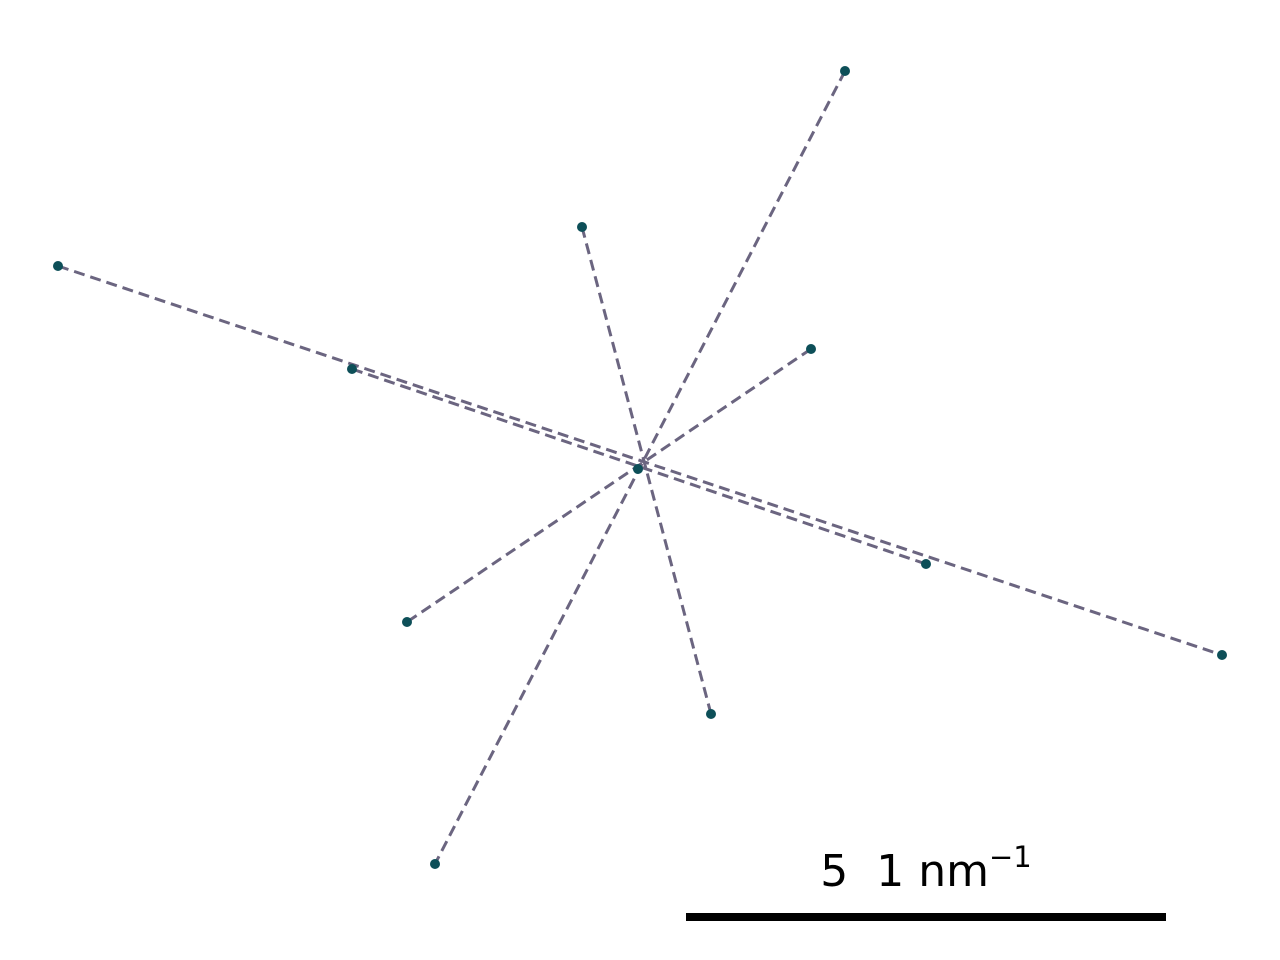 This screenshot has height=960, width=1280. Describe the element at coordinates (926, 917) in the screenshot. I see `scale-bar` at that location.